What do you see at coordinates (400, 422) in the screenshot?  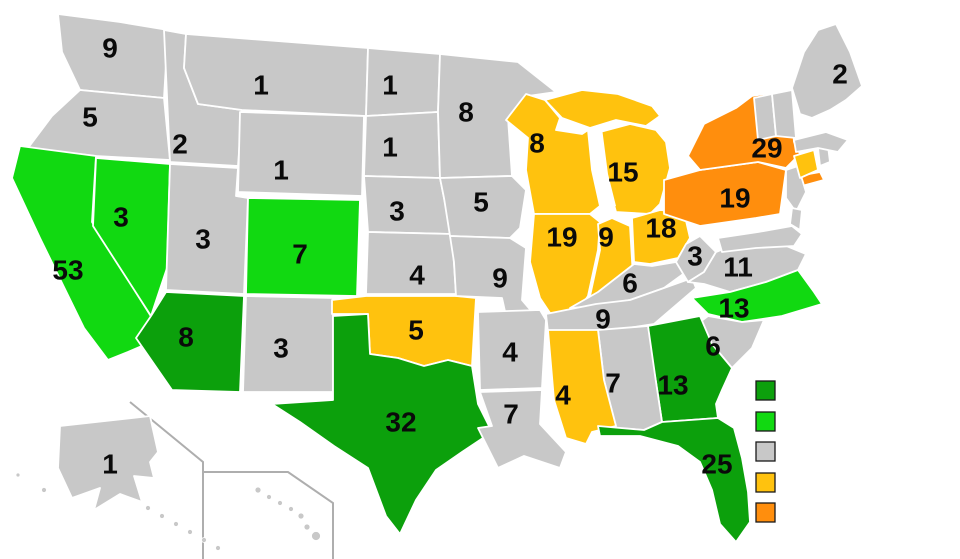 I see `state-label-tx: 32` at bounding box center [400, 422].